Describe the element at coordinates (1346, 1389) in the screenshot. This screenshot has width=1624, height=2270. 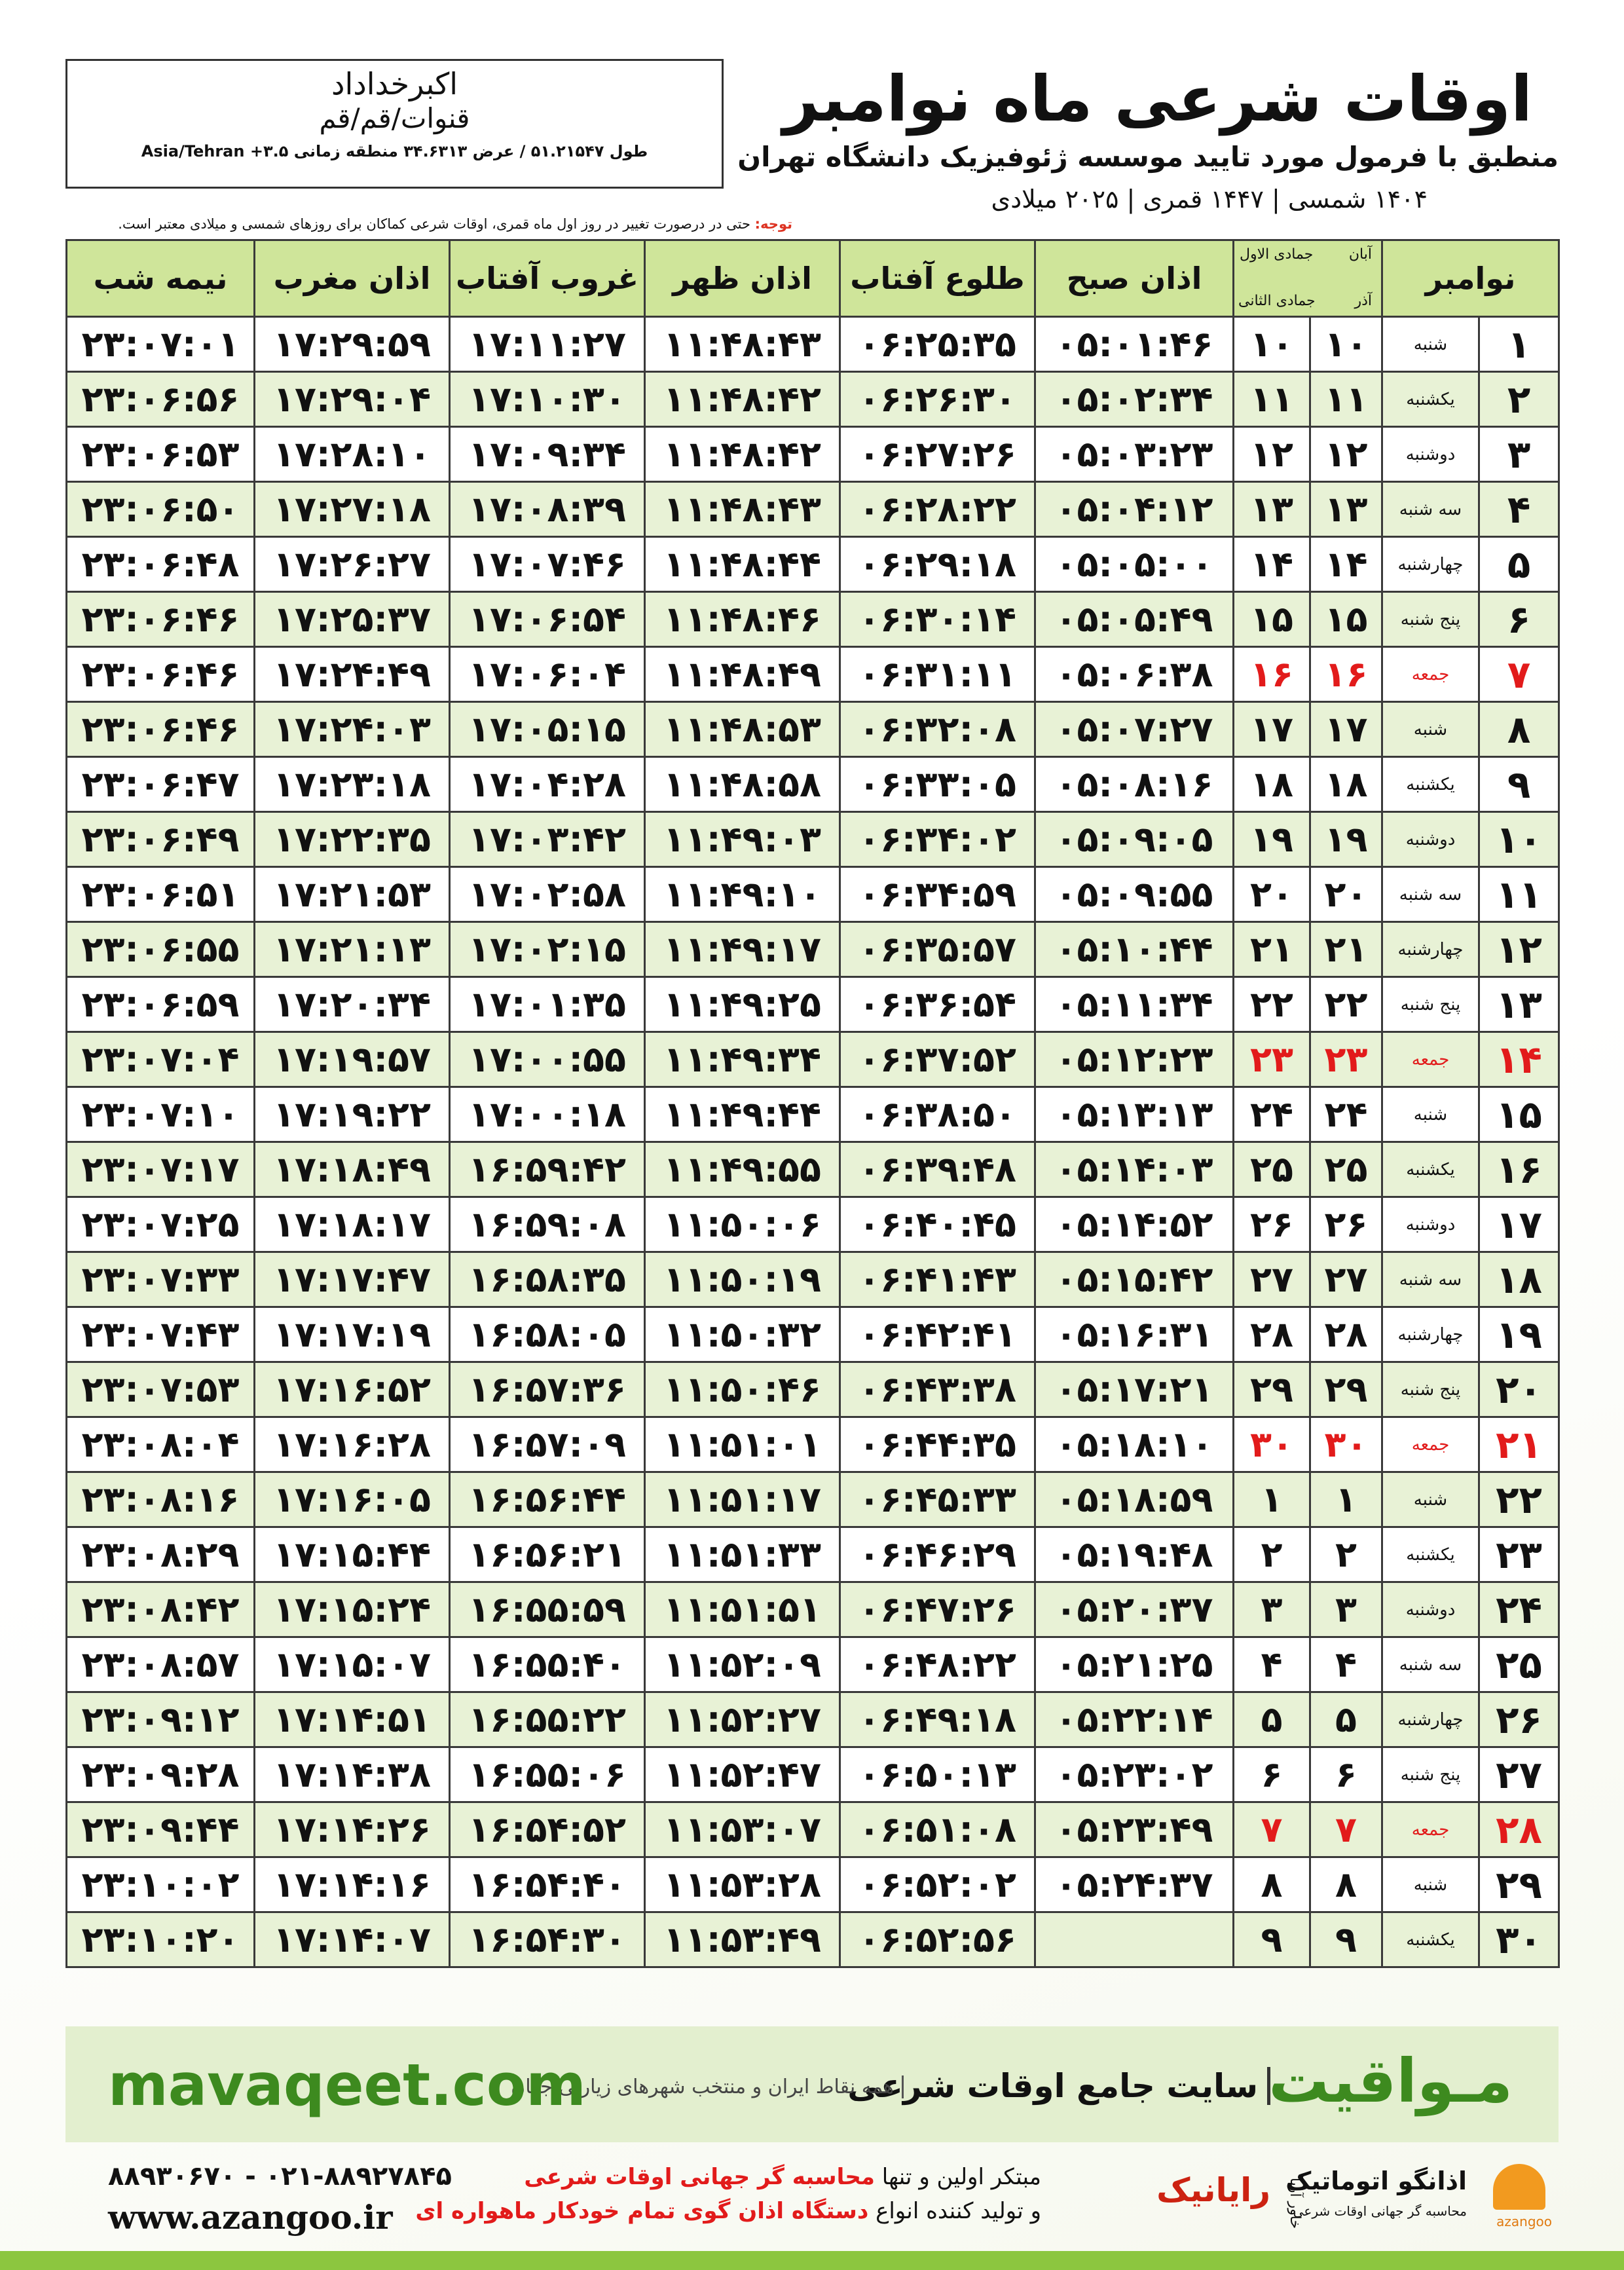
I see `solar-day: ۲۹` at that location.